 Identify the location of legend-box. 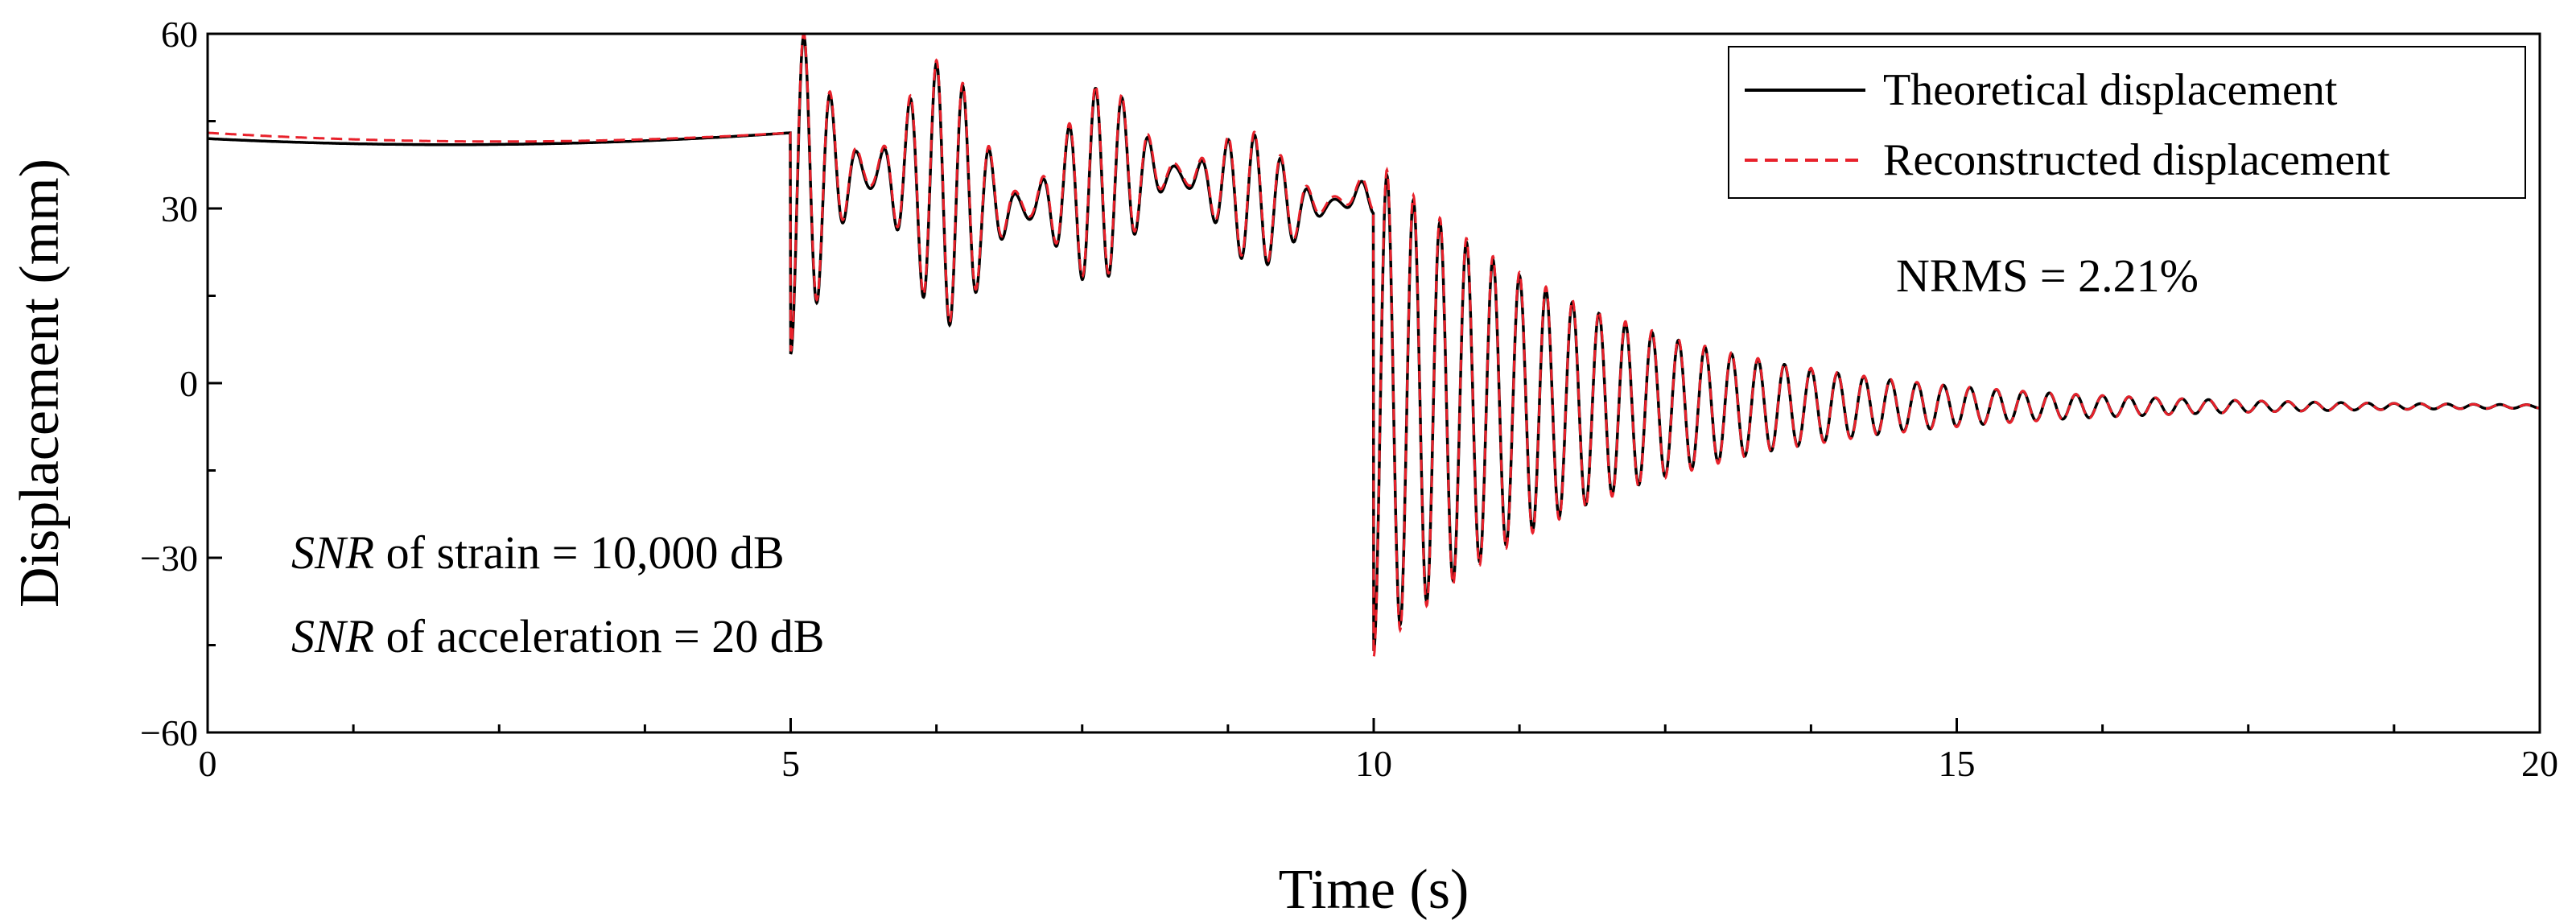
(2127, 122).